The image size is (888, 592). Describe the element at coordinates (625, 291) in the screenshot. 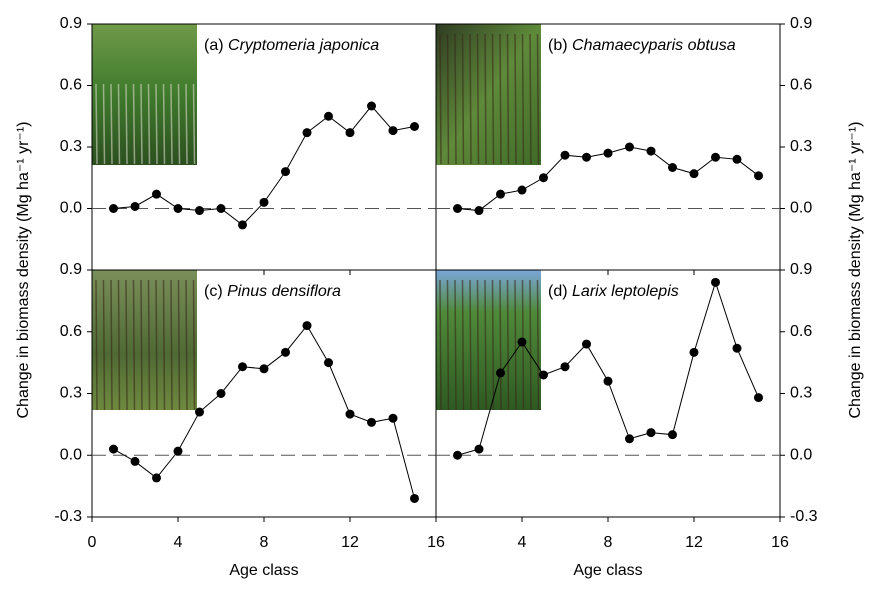

I see `species-name: Larix leptolepis` at that location.